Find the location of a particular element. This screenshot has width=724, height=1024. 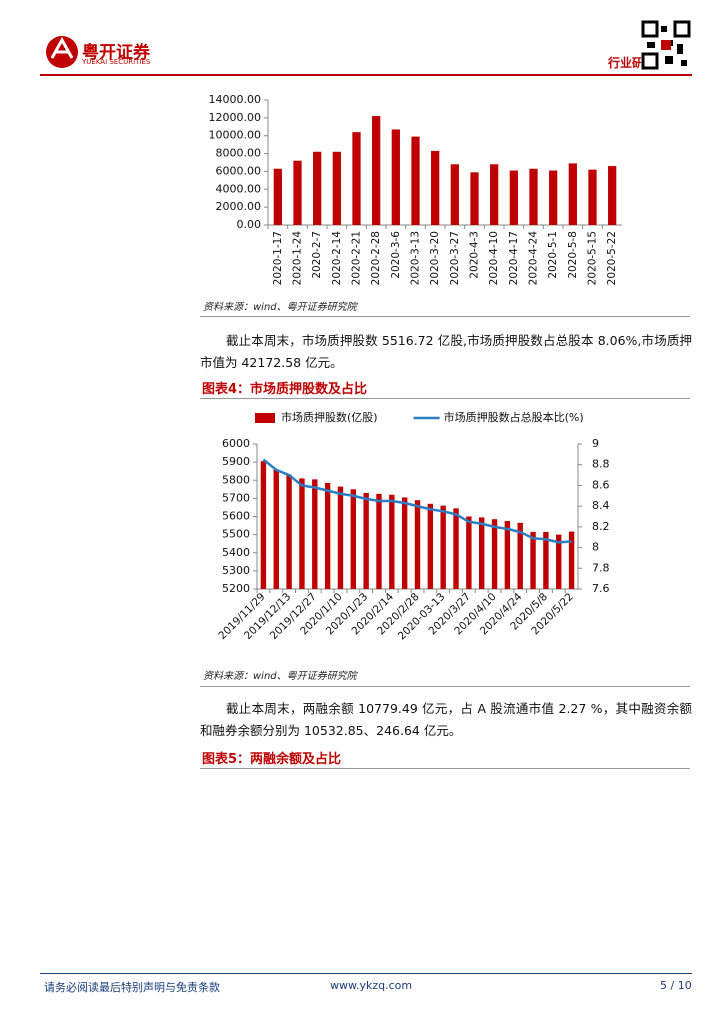

x-tick-label: 2020-5-8 is located at coordinates (573, 255).